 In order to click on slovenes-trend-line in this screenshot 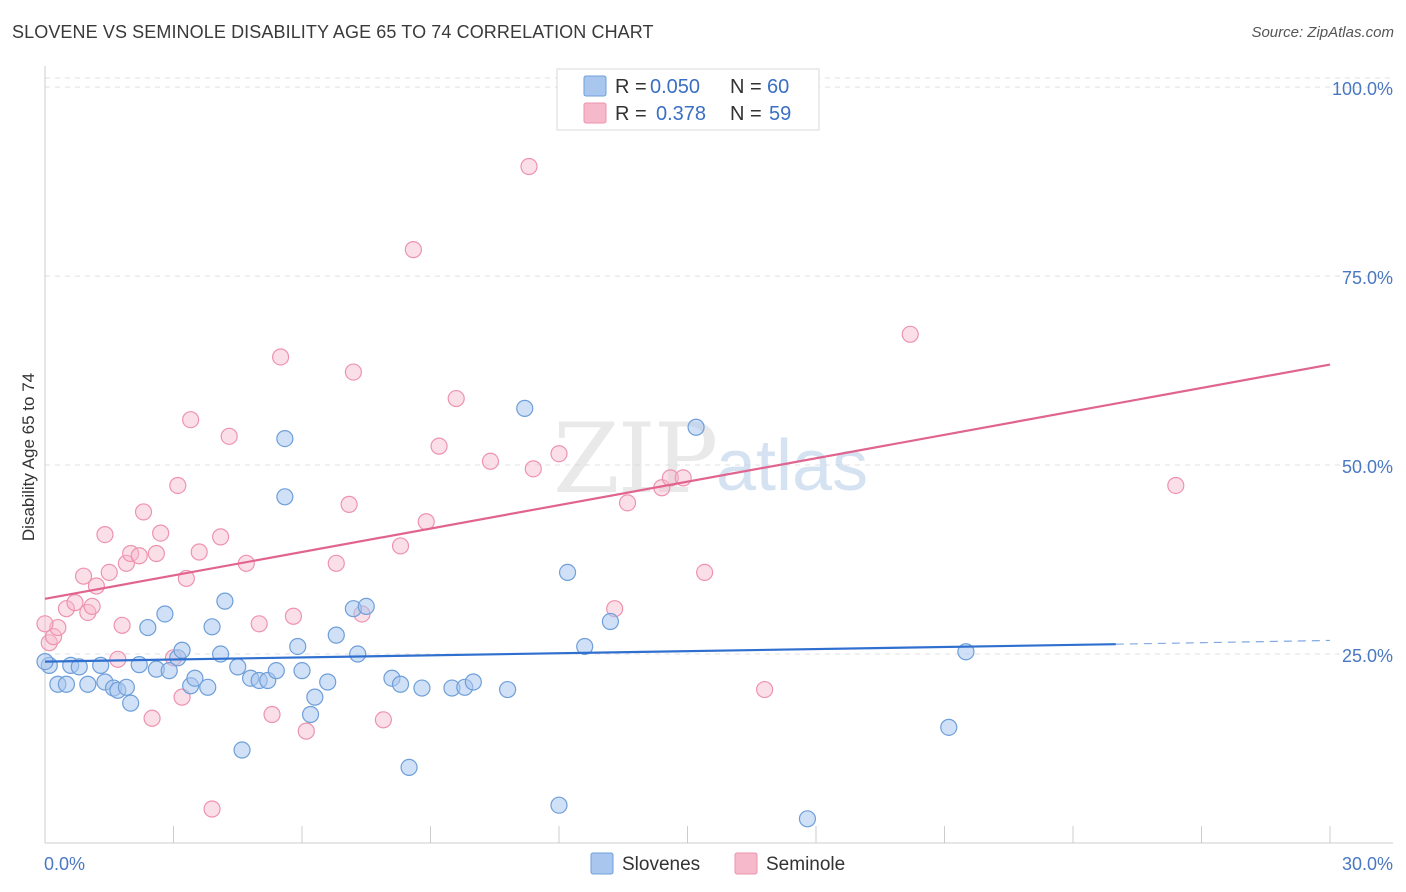, I will do `click(580, 653)`.